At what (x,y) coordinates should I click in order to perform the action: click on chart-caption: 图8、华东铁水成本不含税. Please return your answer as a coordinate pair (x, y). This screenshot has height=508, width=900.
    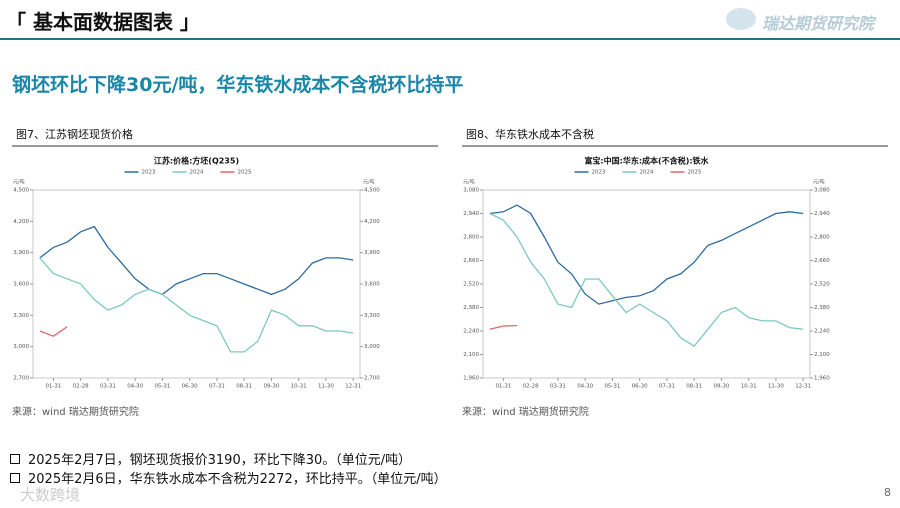
    Looking at the image, I should click on (530, 134).